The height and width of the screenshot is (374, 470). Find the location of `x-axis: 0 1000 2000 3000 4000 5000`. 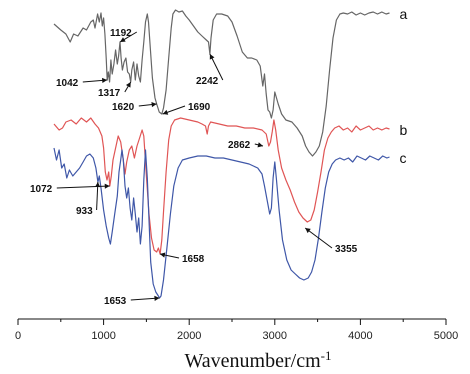

x-axis: 0 1000 2000 3000 4000 5000 is located at coordinates (236, 330).